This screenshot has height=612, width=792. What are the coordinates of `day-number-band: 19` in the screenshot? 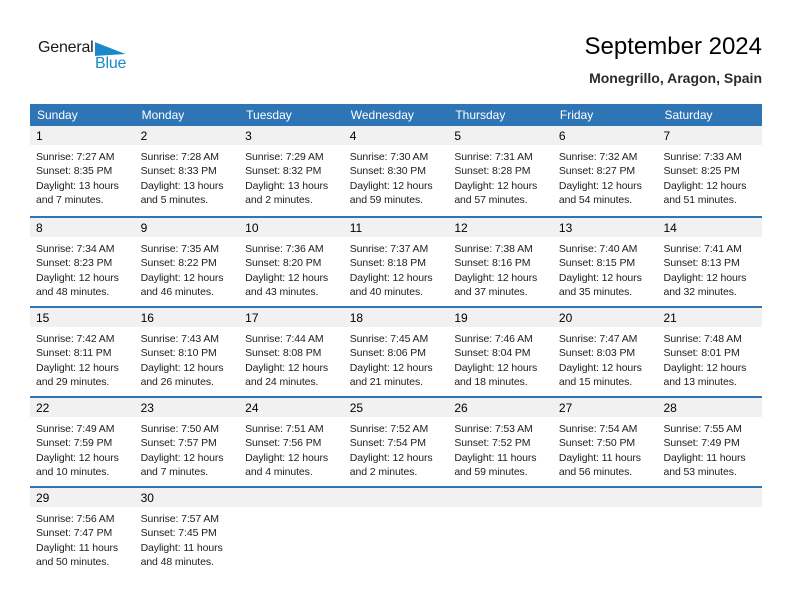 It's located at (500, 317).